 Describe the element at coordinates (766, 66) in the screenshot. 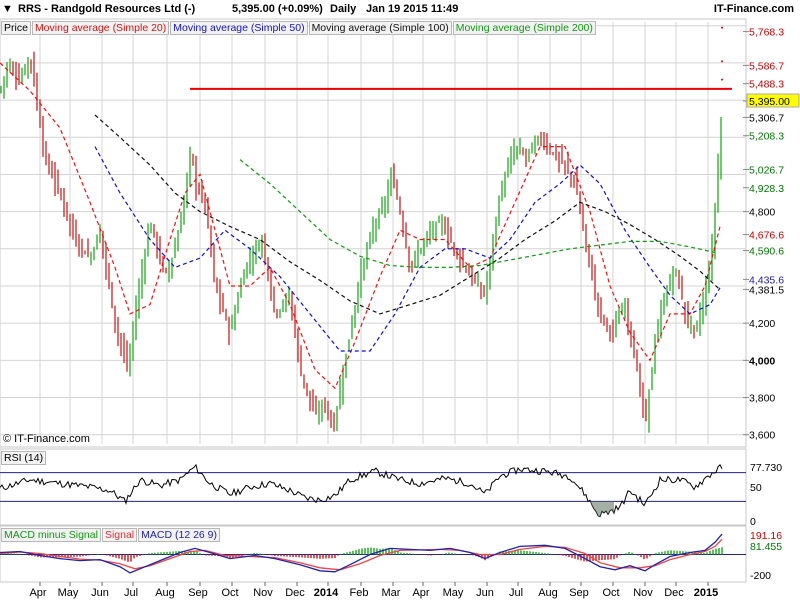

I see `price-axis-label: 5,586.7` at that location.